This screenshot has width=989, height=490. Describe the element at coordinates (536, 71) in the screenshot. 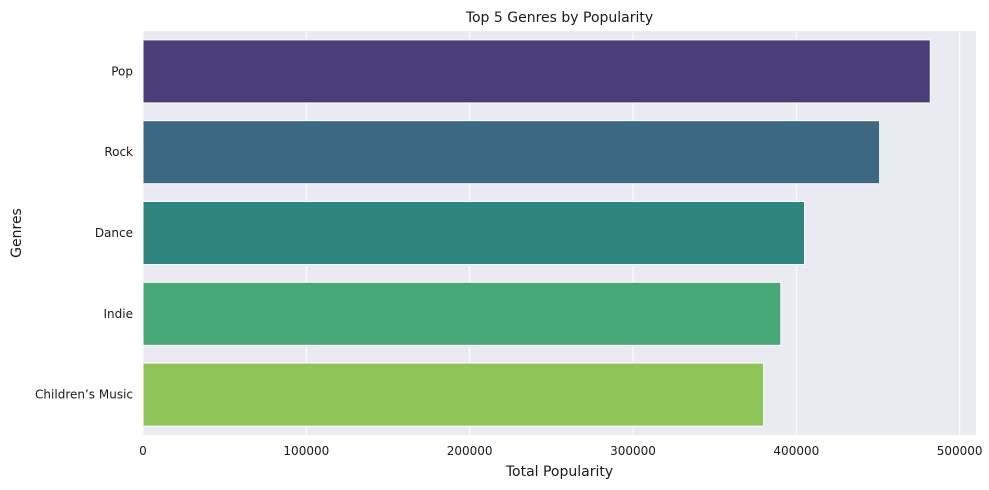

I see `bar-pop` at that location.